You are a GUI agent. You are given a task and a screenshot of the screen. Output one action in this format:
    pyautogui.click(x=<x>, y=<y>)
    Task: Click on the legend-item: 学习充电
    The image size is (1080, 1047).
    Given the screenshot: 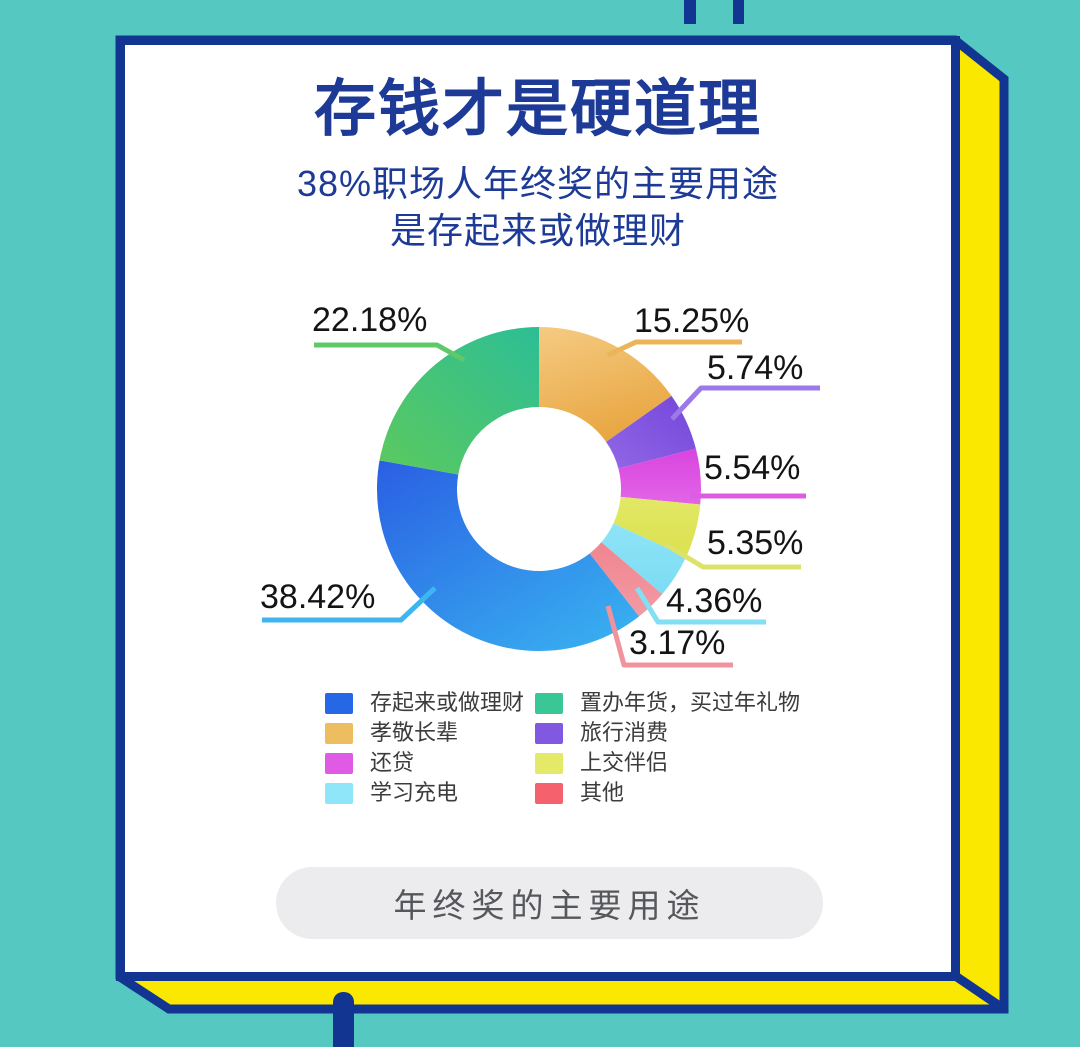 What is the action you would take?
    pyautogui.click(x=424, y=793)
    